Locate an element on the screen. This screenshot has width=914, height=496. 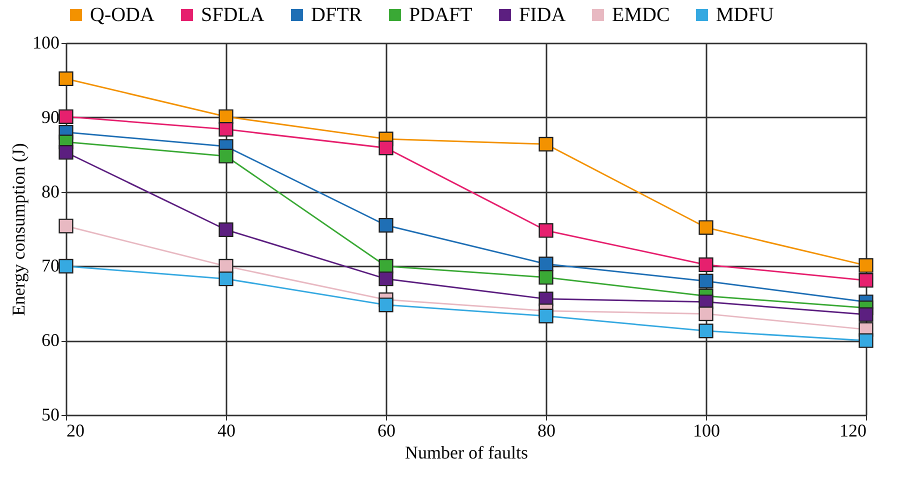
legend-label: Q-ODA is located at coordinates (122, 15).